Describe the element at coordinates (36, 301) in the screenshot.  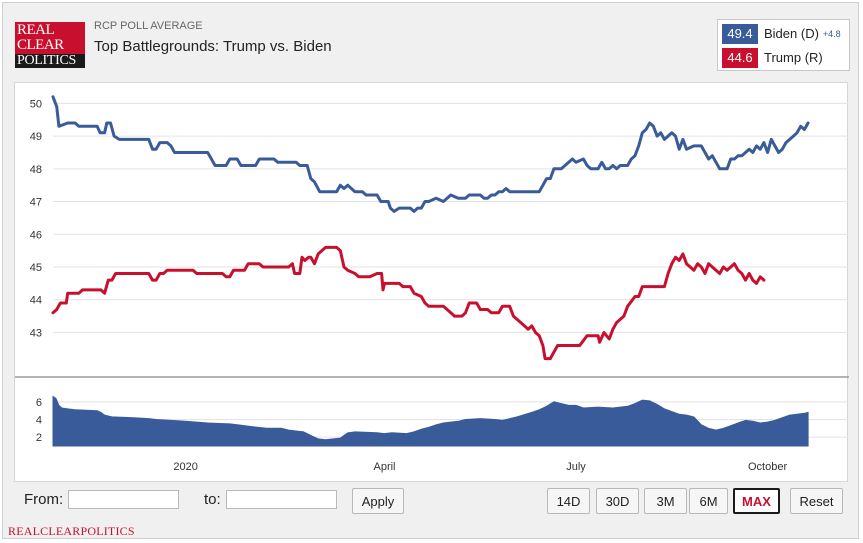
I see `y-tick-label: 44` at that location.